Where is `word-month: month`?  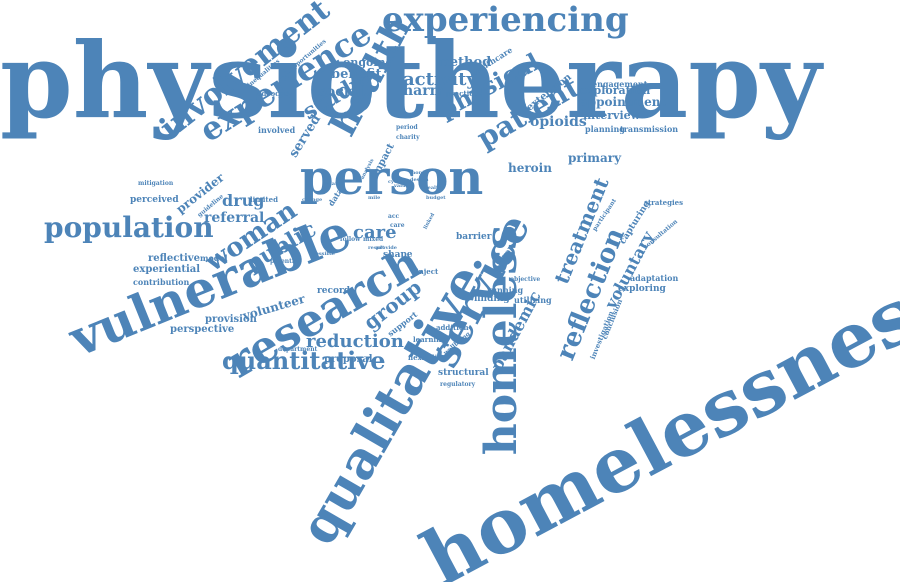
word-month: month is located at coordinates (419, 173).